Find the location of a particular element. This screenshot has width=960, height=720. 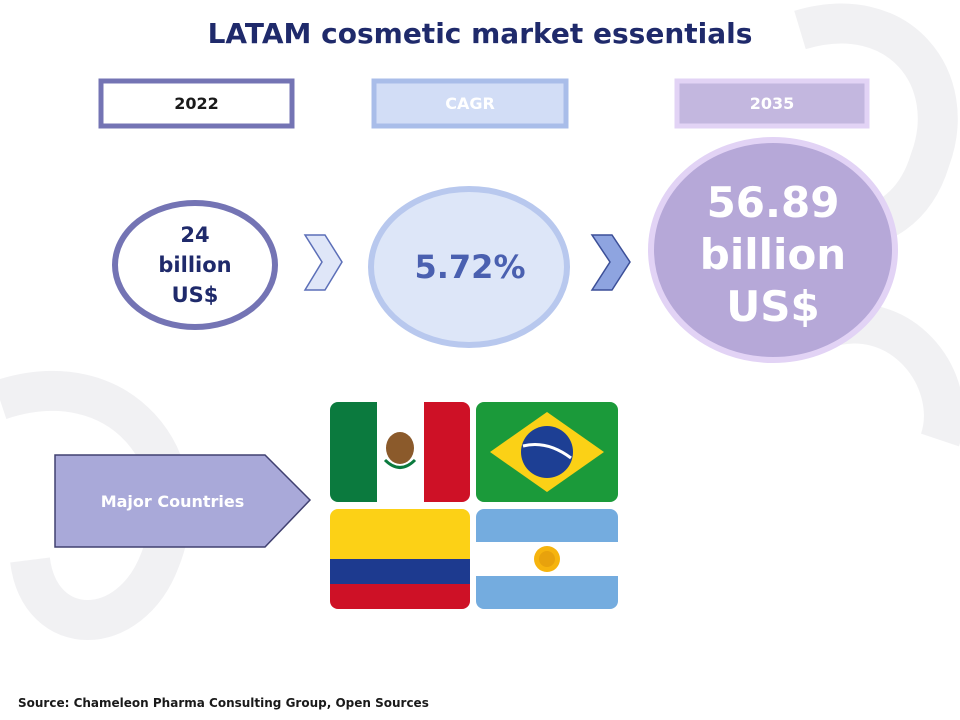

value-text: 5.72% is located at coordinates (470, 267).